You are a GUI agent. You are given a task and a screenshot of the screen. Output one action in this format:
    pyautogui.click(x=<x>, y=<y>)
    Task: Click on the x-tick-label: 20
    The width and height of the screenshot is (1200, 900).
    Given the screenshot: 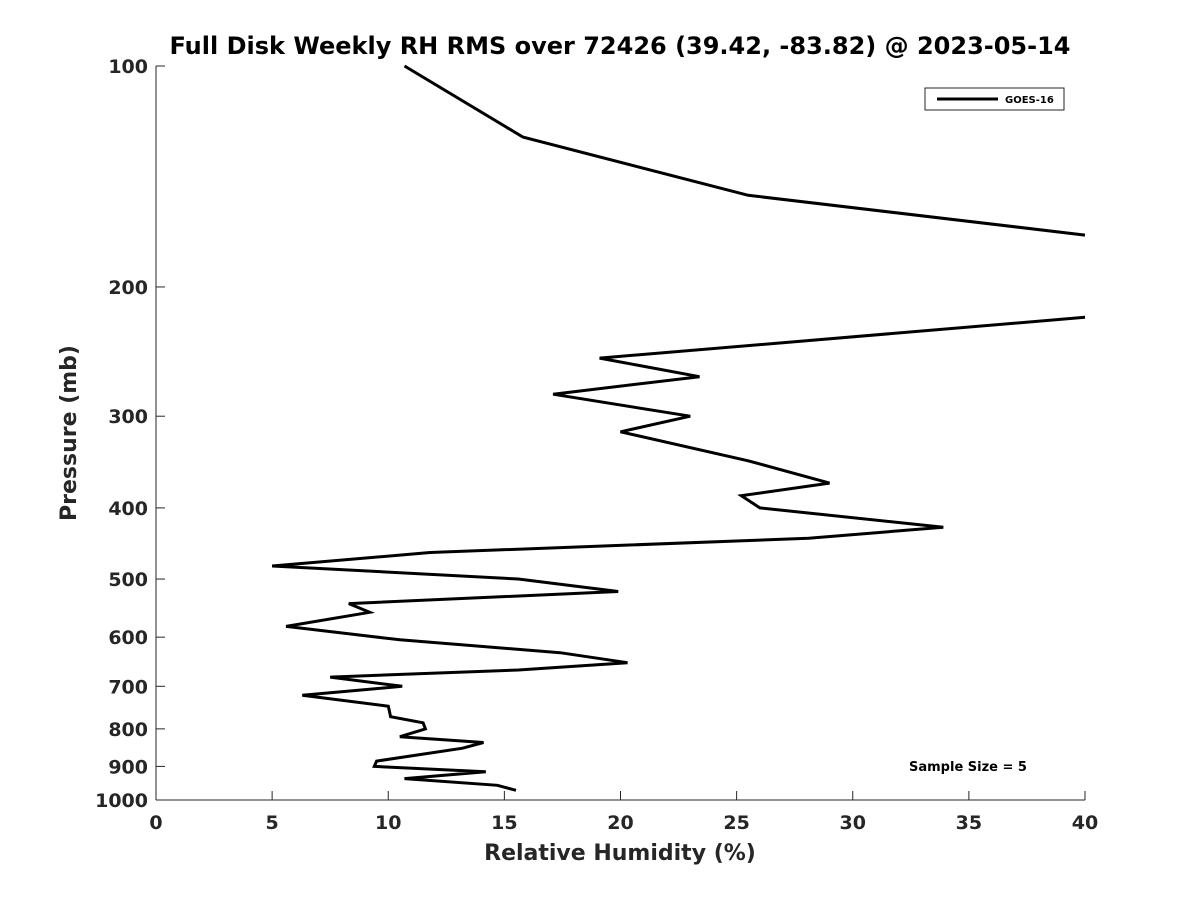 What is the action you would take?
    pyautogui.click(x=620, y=823)
    